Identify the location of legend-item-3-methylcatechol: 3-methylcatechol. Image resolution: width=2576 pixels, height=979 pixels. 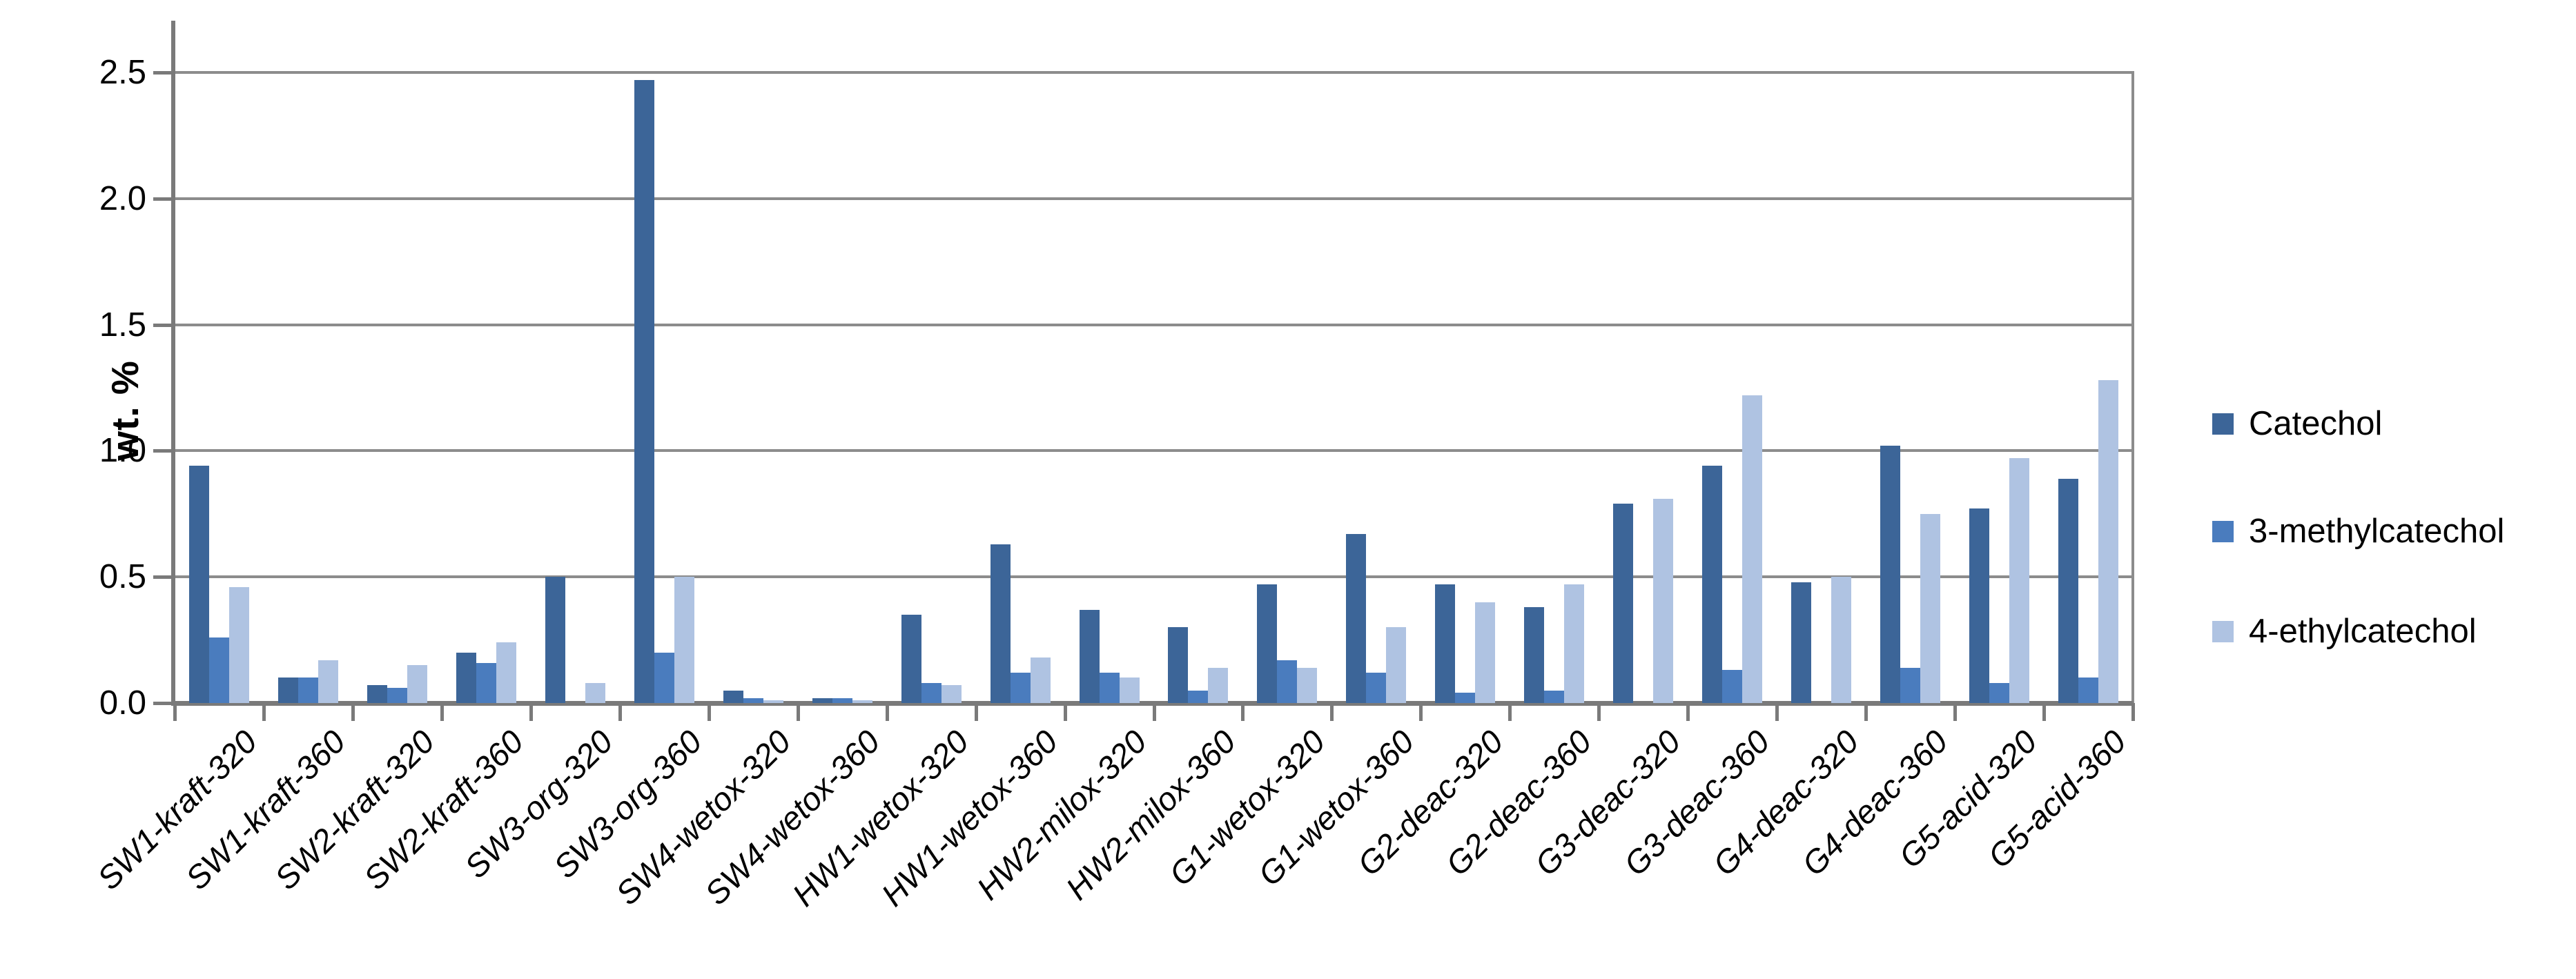
(2358, 531).